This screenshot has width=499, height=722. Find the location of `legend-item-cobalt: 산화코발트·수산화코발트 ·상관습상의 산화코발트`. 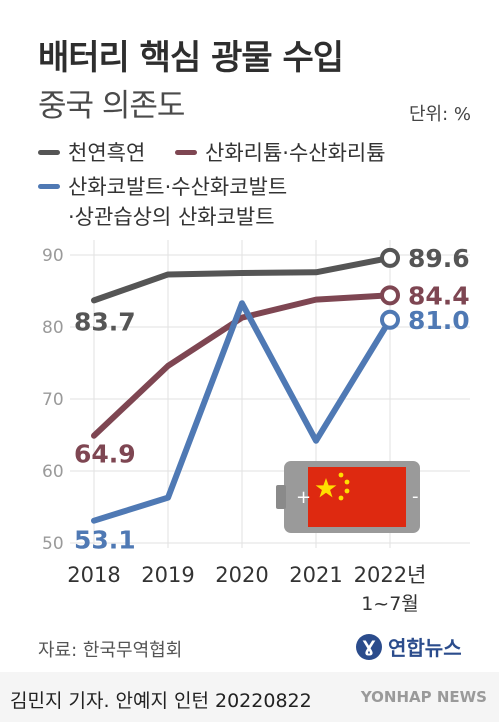

legend-item-cobalt: 산화코발트·수산화코발트 ·상관습상의 산화코발트 is located at coordinates (162, 202).